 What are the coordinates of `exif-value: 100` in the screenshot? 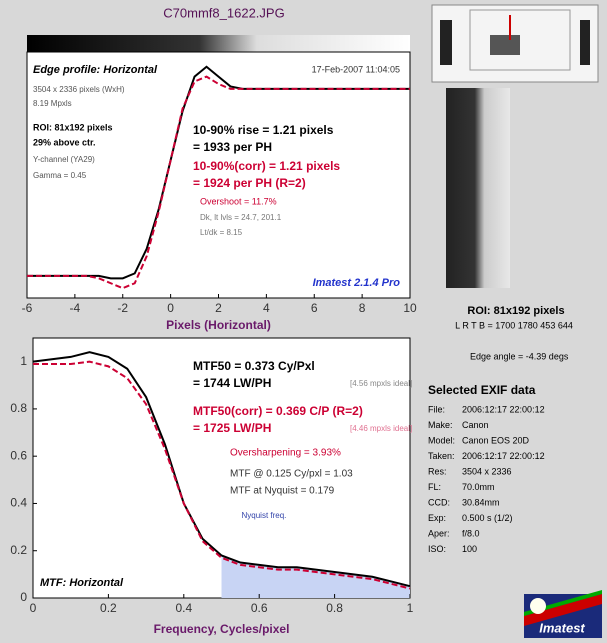 It's located at (469, 549).